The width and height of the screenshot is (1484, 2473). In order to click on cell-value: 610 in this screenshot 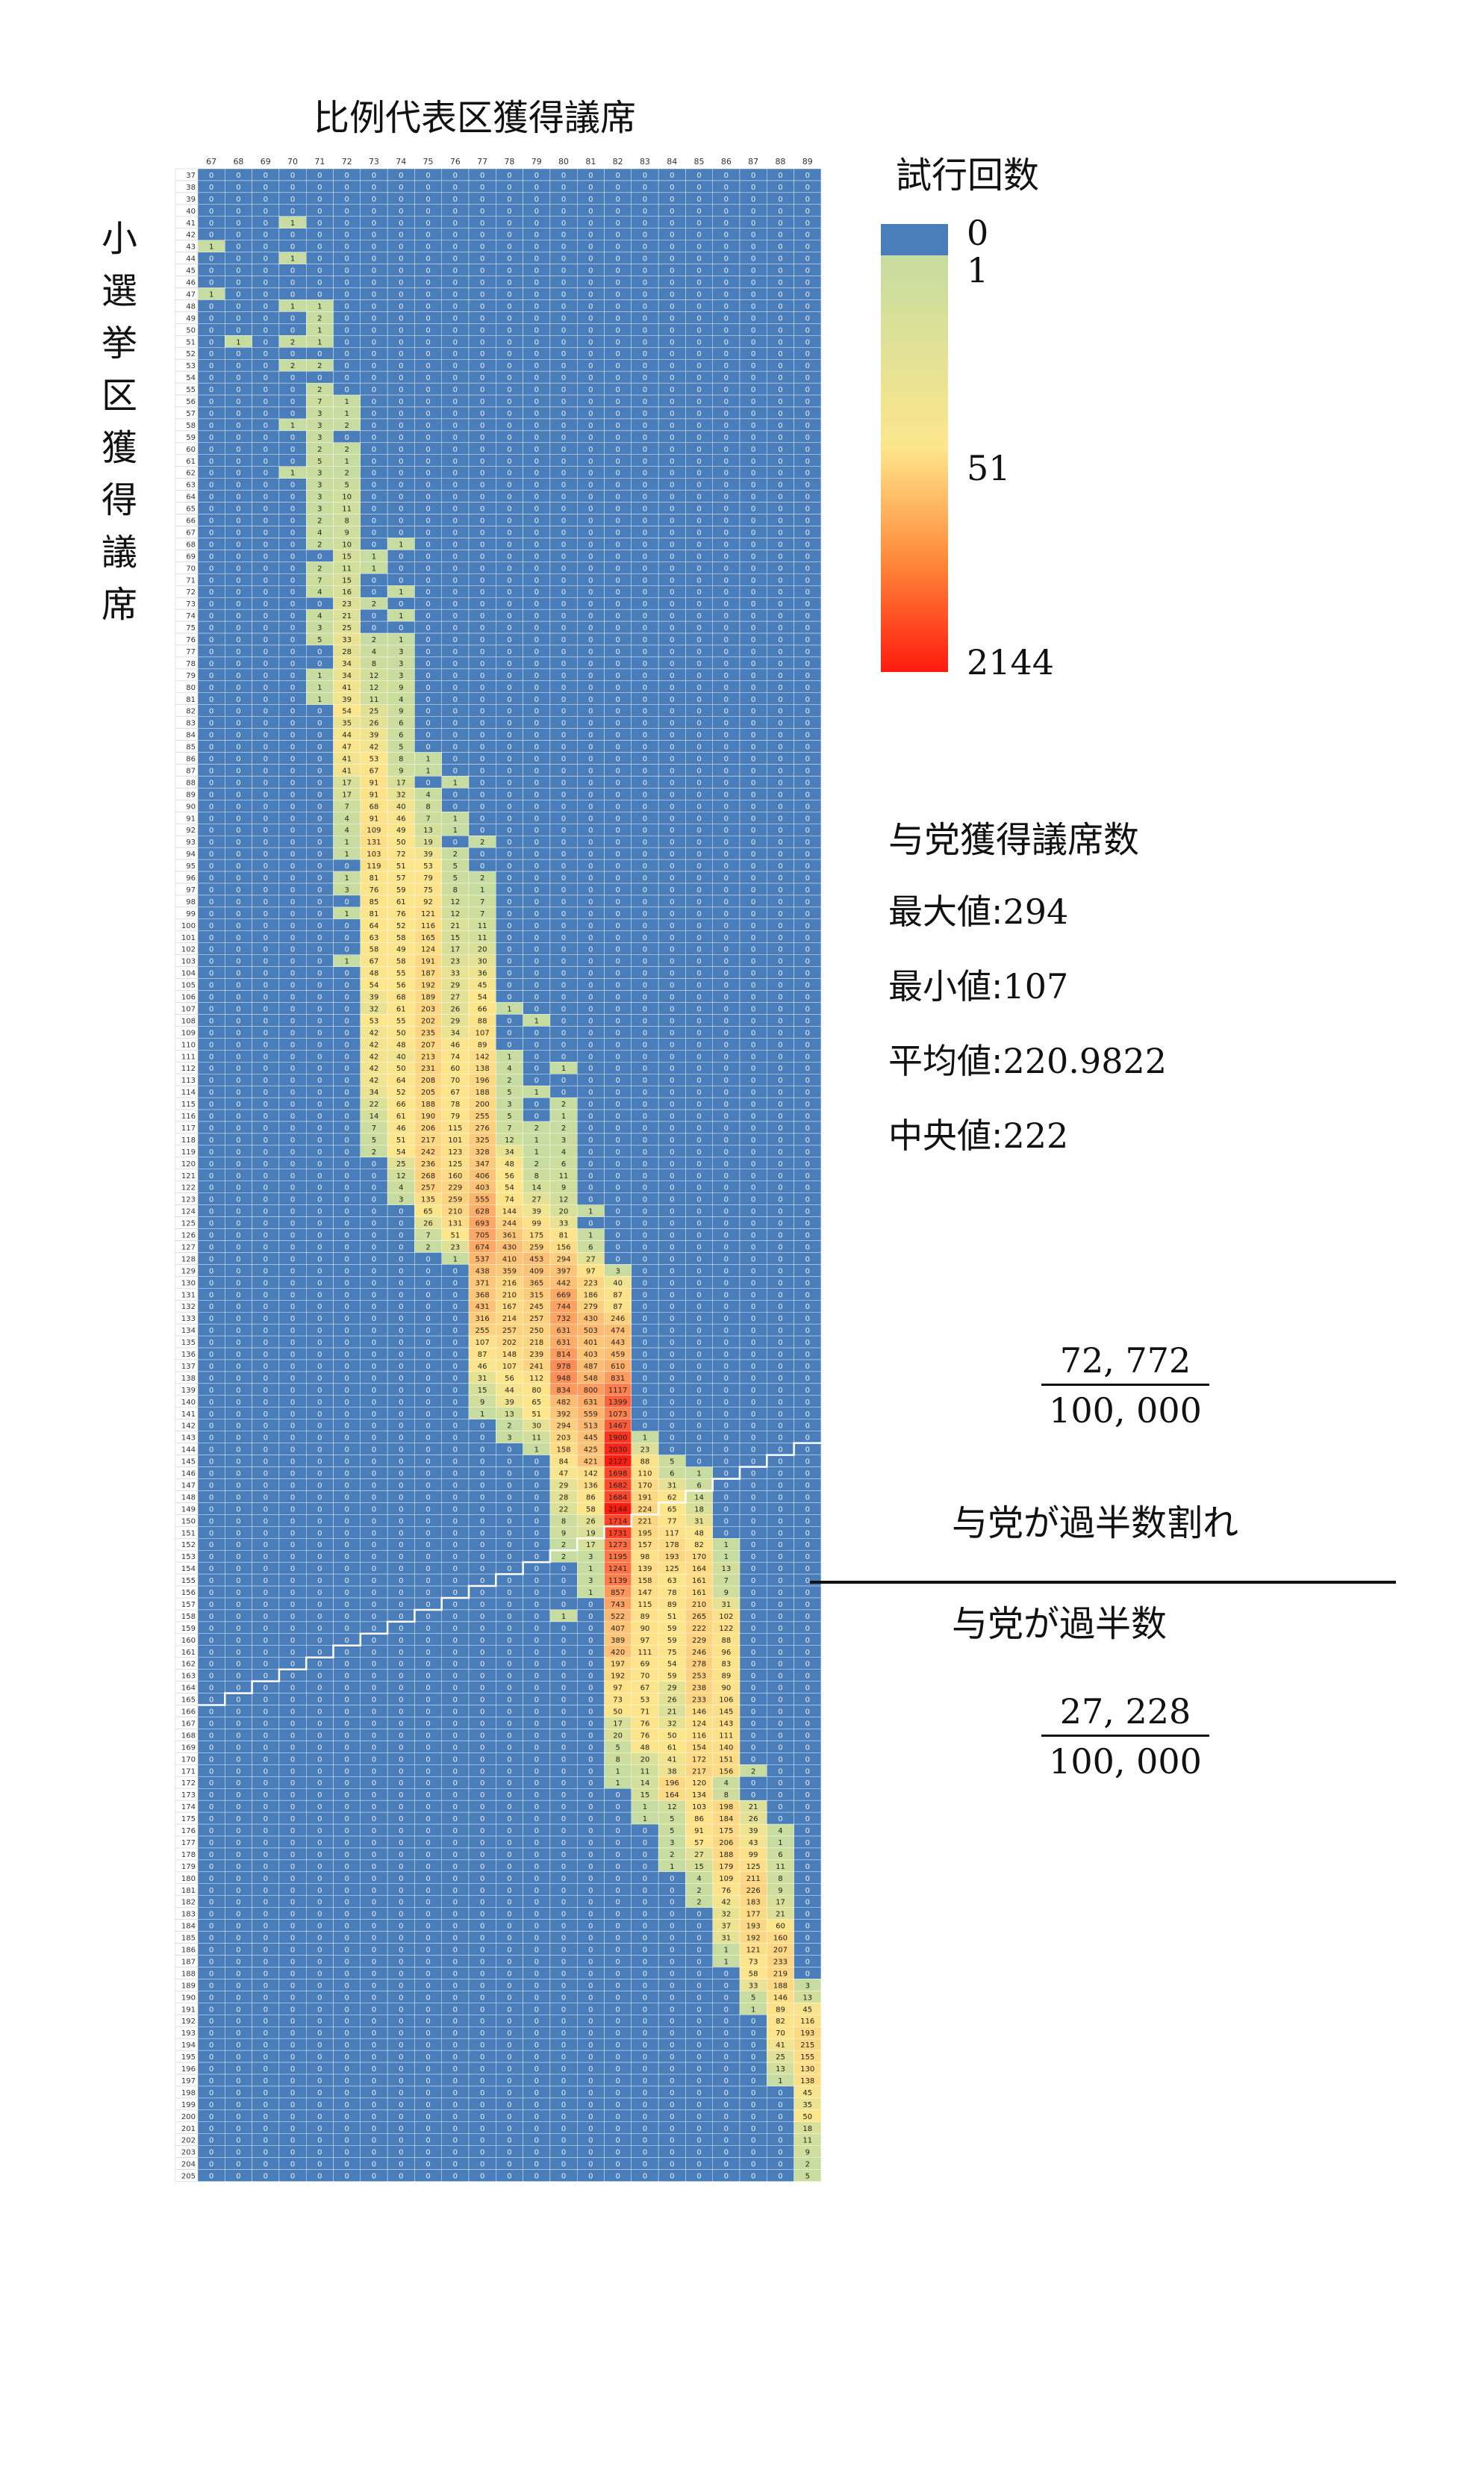, I will do `click(618, 1367)`.